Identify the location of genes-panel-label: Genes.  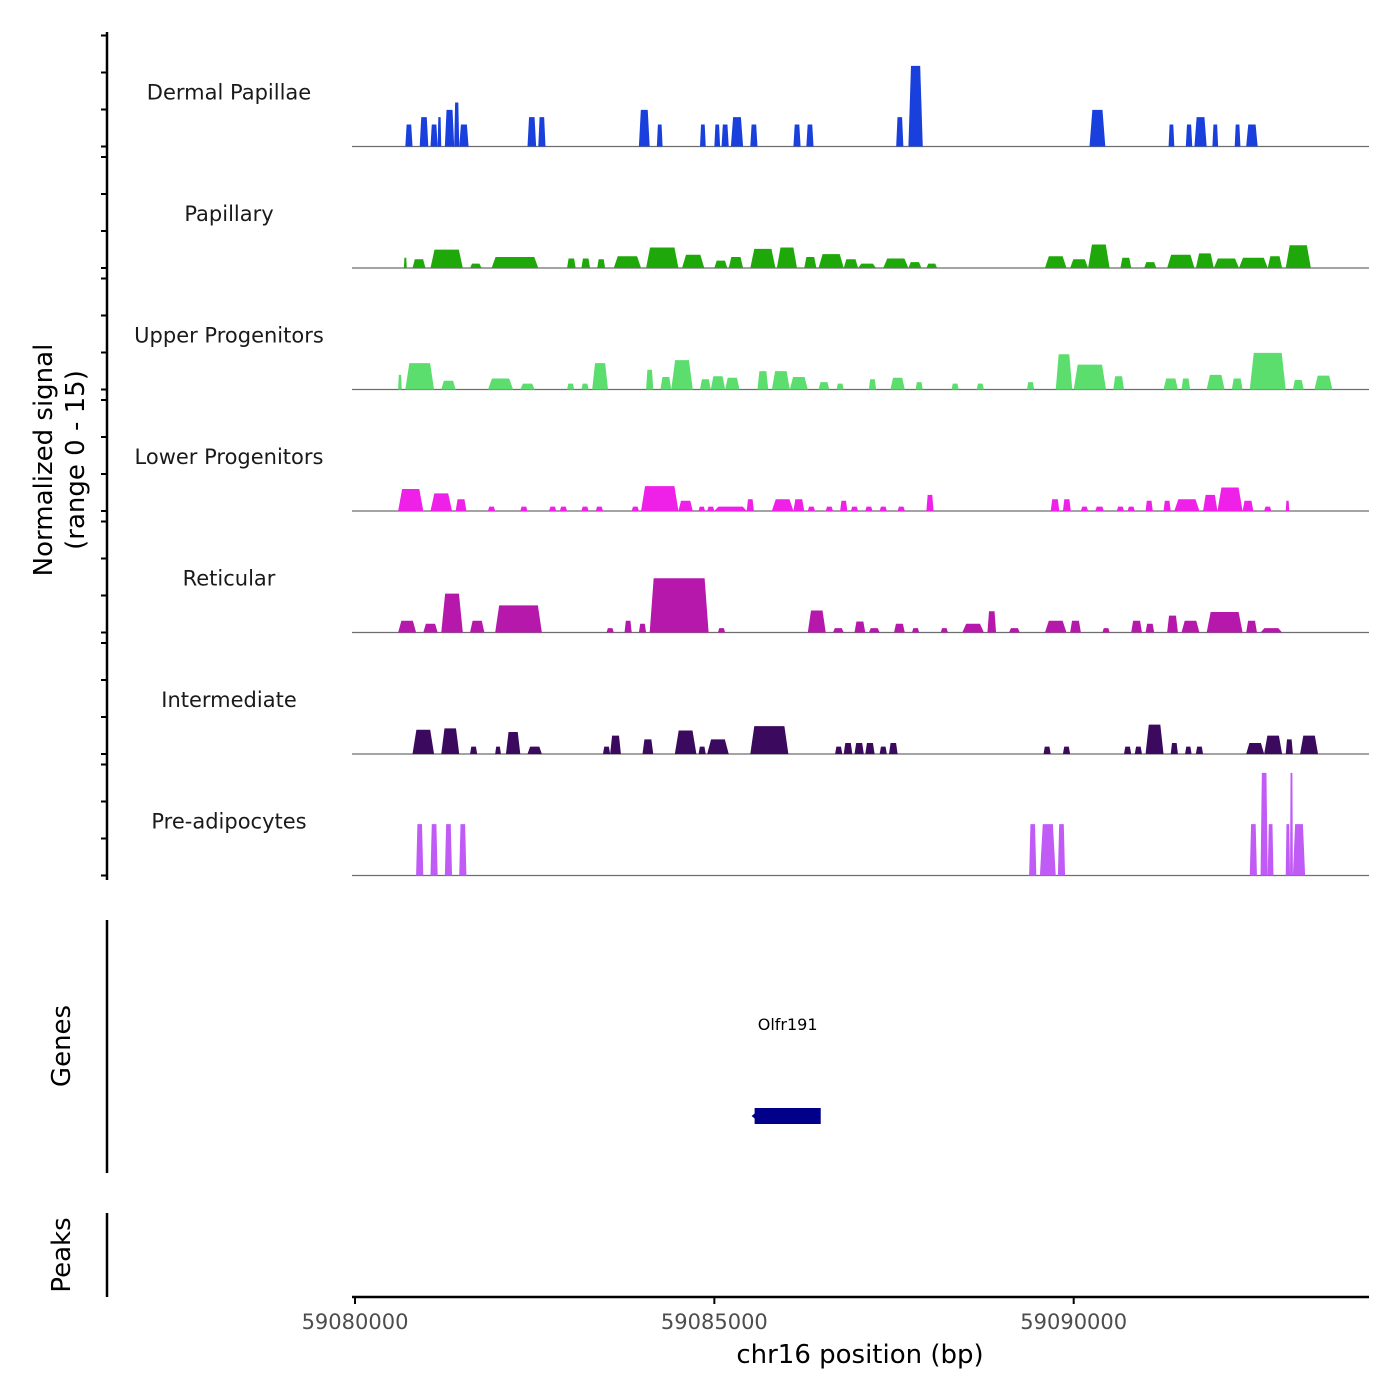
(62, 1046).